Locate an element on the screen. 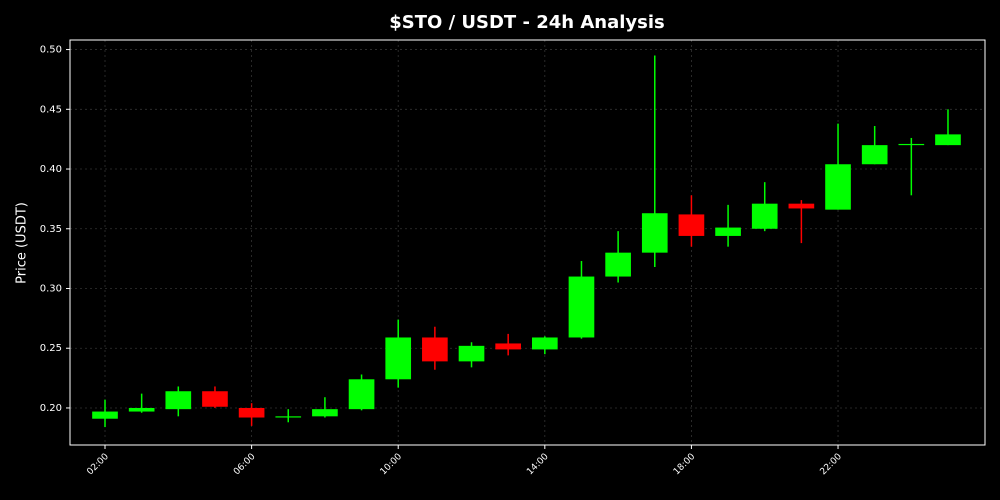  y-tick-label: 0.40 is located at coordinates (51, 169).